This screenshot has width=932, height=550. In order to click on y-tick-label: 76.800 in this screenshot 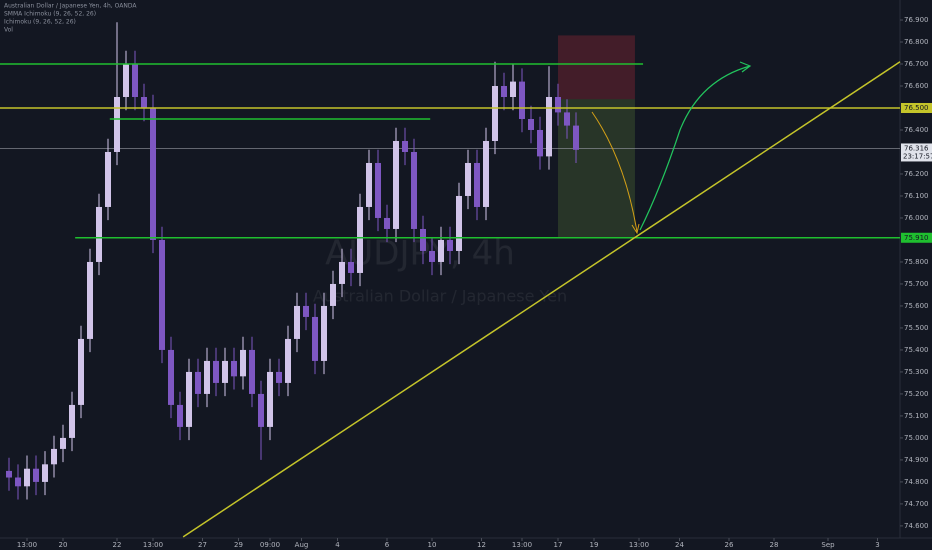, I will do `click(916, 42)`.